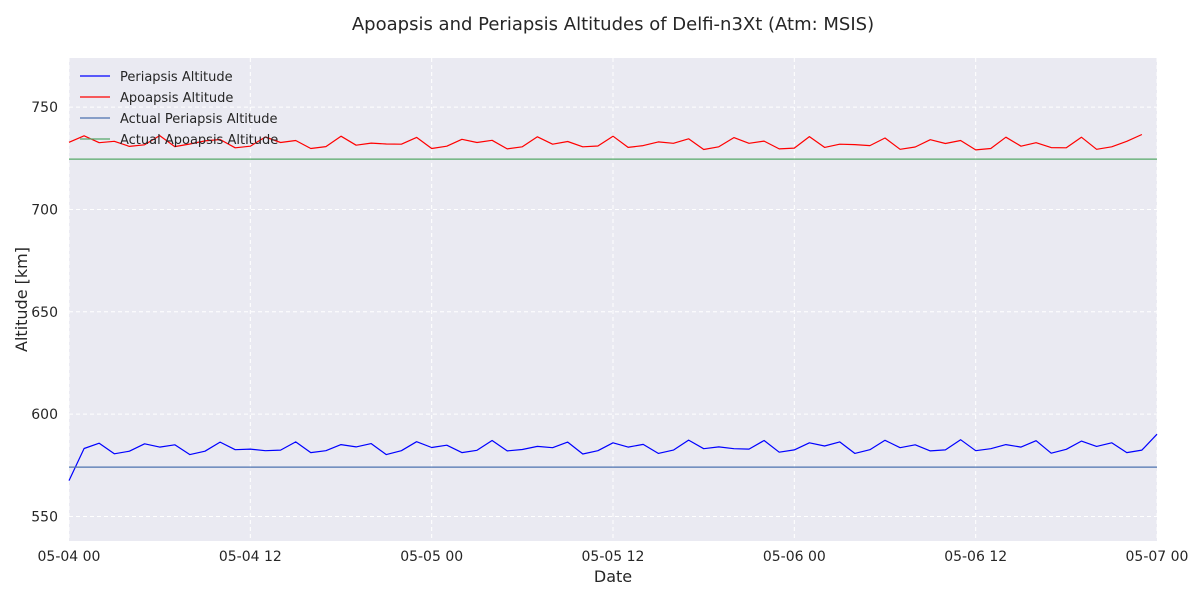 This screenshot has height=600, width=1200. What do you see at coordinates (44, 210) in the screenshot?
I see `y-tick-label: 700` at bounding box center [44, 210].